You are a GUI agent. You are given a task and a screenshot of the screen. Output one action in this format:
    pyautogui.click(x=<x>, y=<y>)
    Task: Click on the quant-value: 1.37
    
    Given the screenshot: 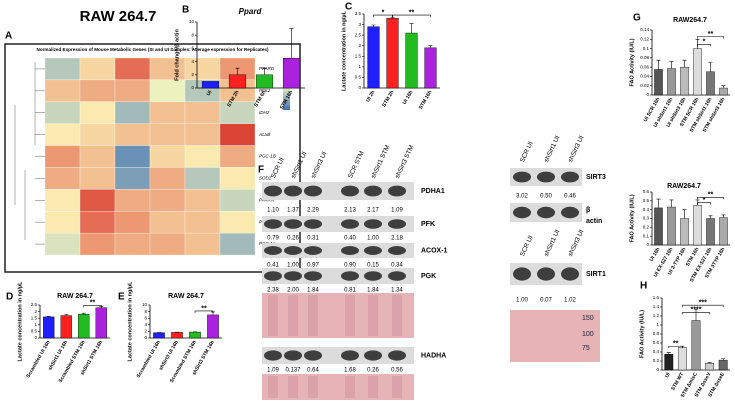 What is the action you would take?
    pyautogui.click(x=293, y=211)
    